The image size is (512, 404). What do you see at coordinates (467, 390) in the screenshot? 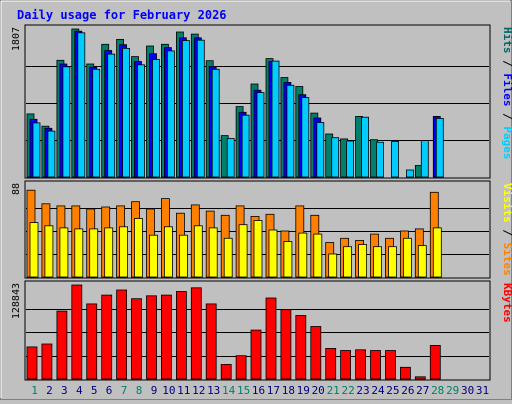
I see `x-tick-label: 30` at bounding box center [467, 390].